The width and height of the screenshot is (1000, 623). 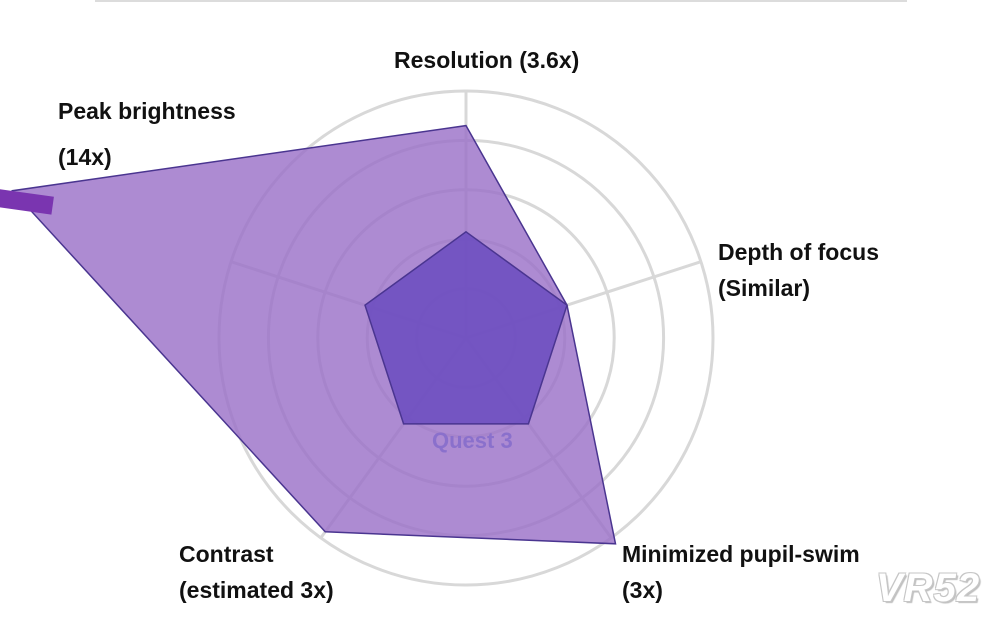 What do you see at coordinates (147, 134) in the screenshot?
I see `axis-label-peak-brightness: Peak brightness (14x)` at bounding box center [147, 134].